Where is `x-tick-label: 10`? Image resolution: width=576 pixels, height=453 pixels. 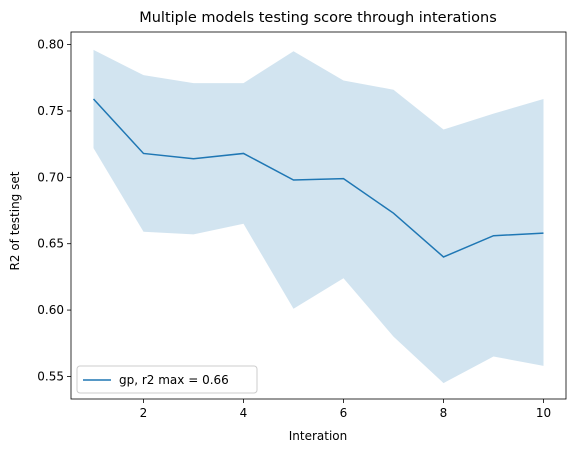 x-tick-label: 10 is located at coordinates (543, 413).